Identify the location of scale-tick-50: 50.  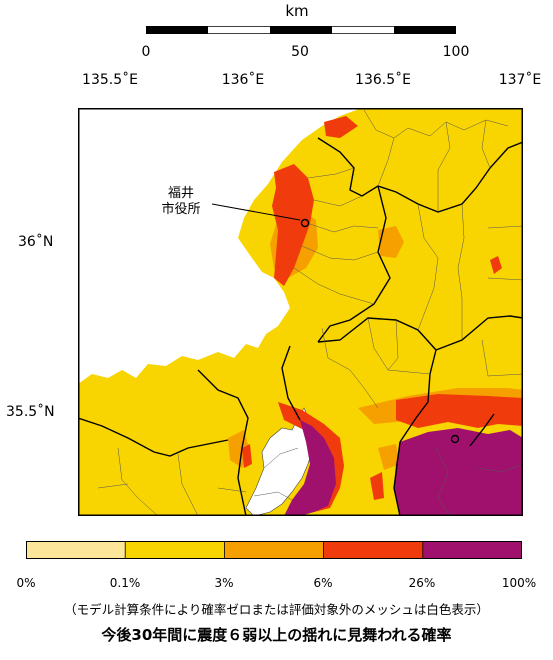
(300, 52).